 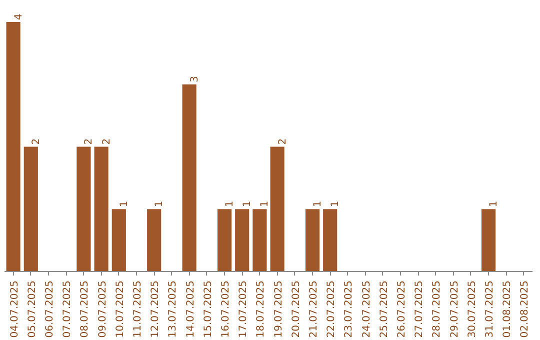 What do you see at coordinates (68, 309) in the screenshot?
I see `x-tick-label: 07.07.2025` at bounding box center [68, 309].